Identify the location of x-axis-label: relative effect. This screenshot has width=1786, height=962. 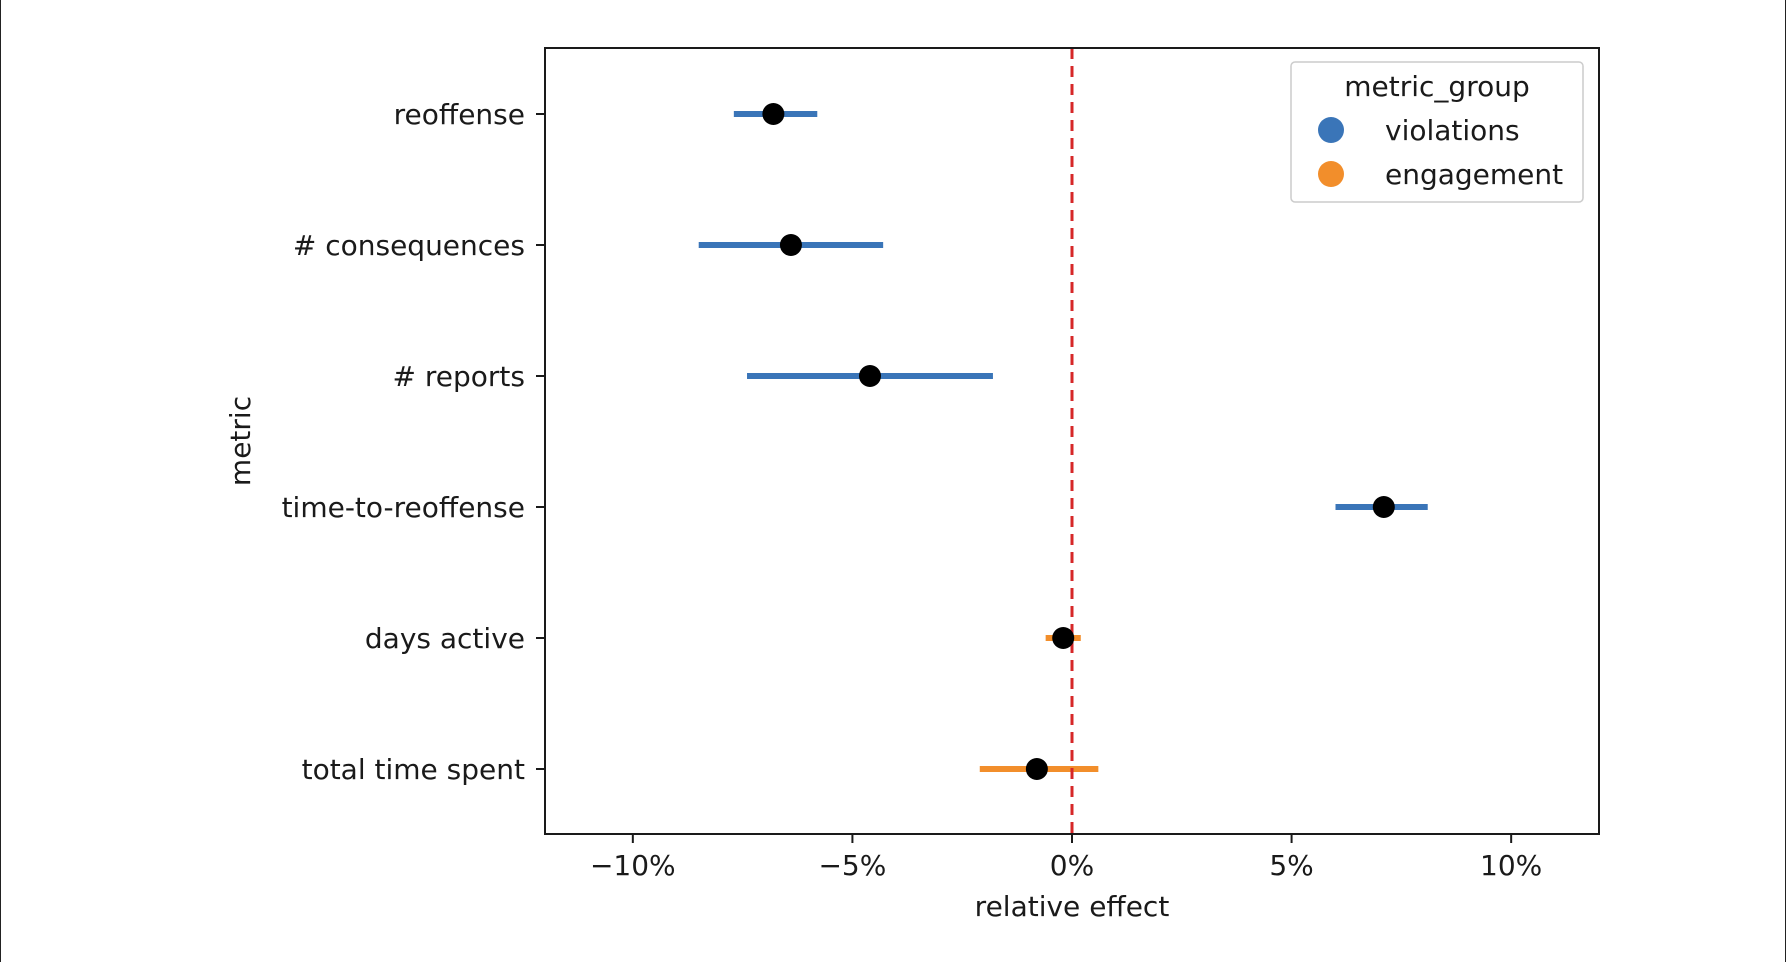
(1072, 906).